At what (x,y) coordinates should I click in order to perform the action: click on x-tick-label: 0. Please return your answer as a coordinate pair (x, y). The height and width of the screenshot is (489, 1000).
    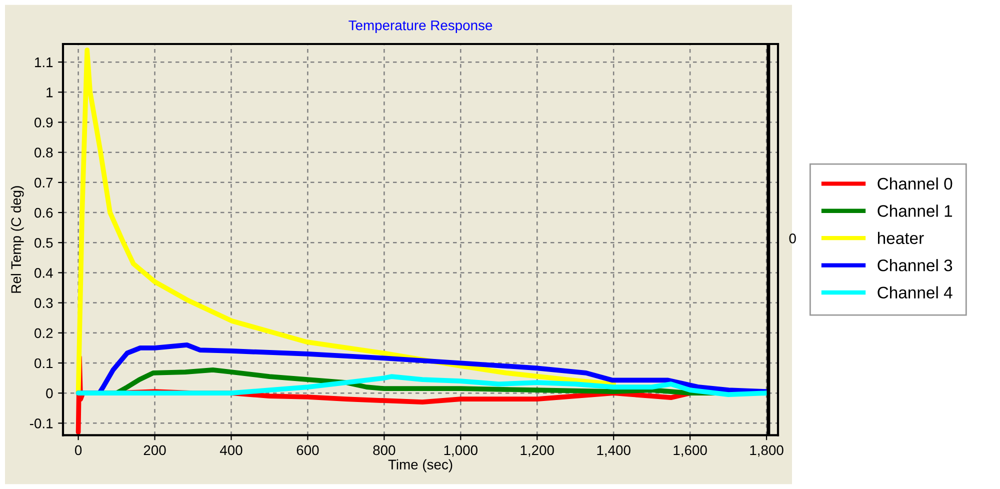
    Looking at the image, I should click on (78, 450).